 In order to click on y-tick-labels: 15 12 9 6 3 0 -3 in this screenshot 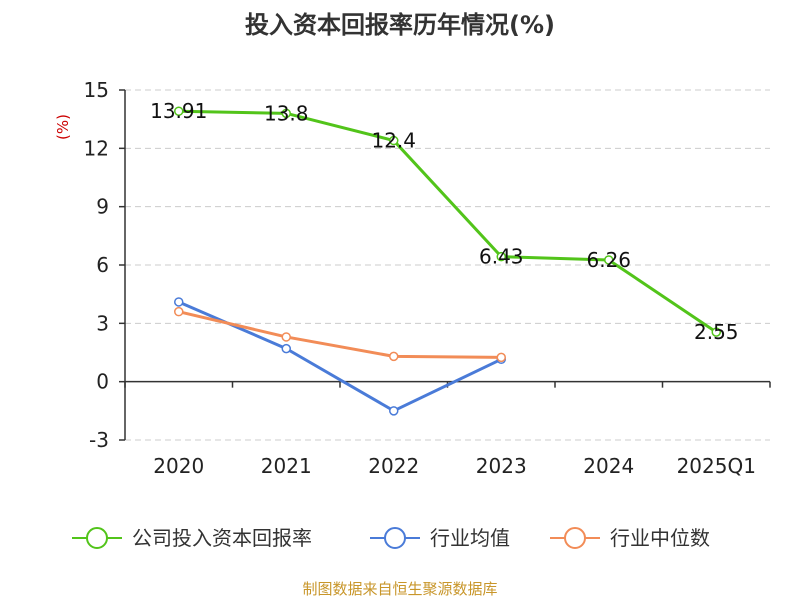, I will do `click(96, 265)`.